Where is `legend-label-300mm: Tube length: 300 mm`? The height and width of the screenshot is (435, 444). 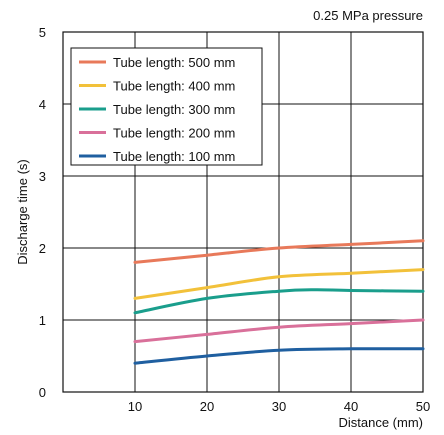 legend-label-300mm: Tube length: 300 mm is located at coordinates (174, 109).